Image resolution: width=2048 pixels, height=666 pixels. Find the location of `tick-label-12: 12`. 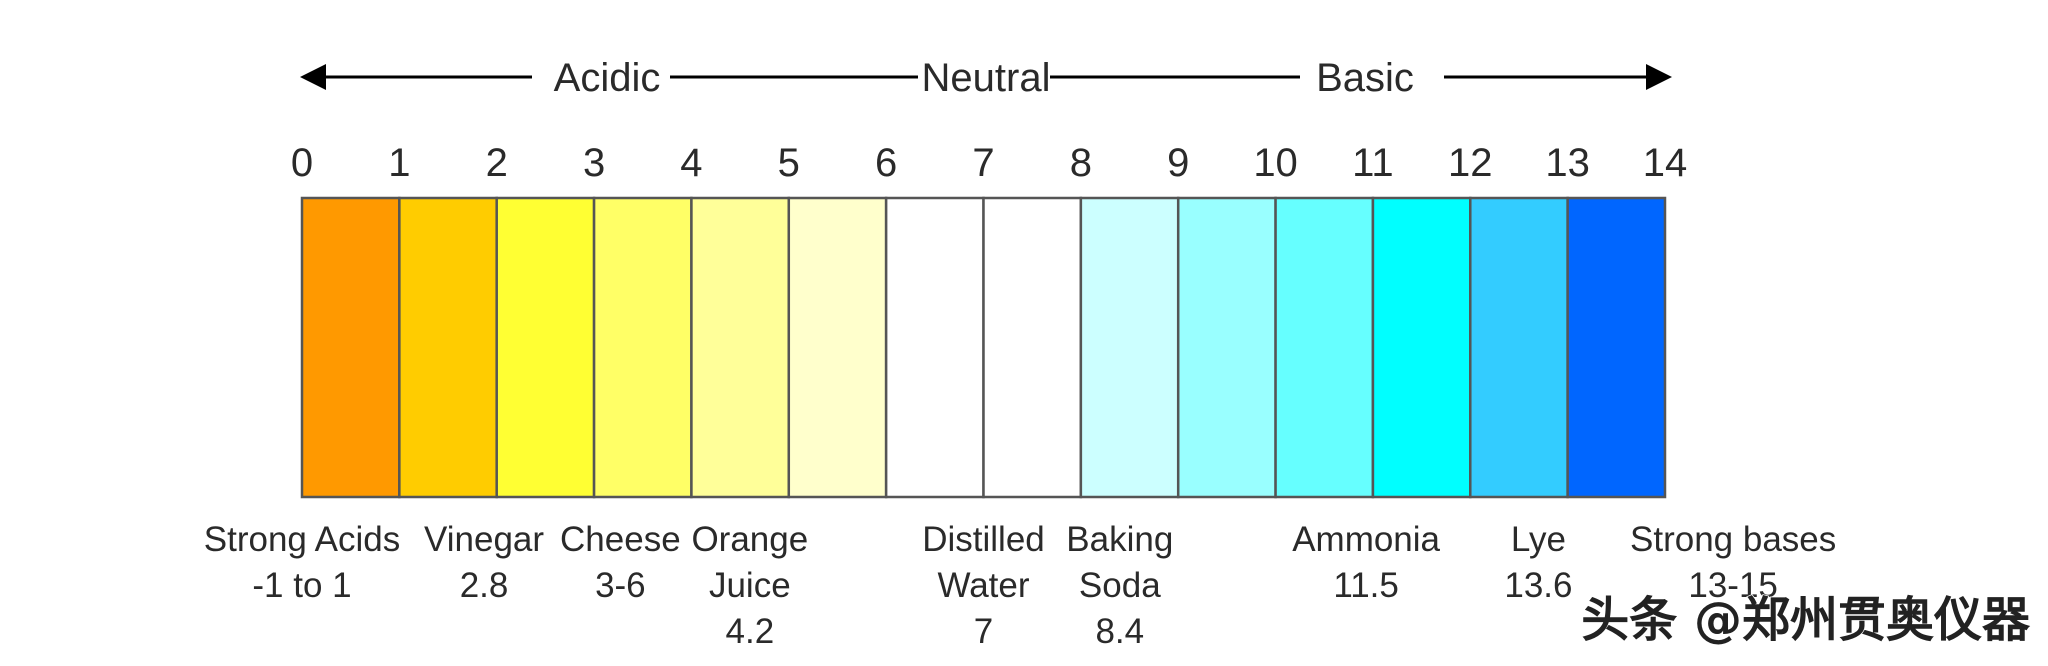

tick-label-12: 12 is located at coordinates (1470, 163).